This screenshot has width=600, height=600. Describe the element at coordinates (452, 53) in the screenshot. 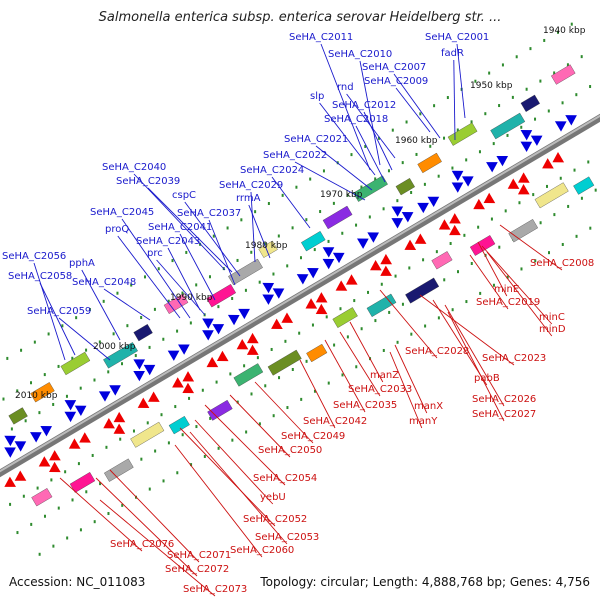

I see `forward-gene-label: fadR` at that location.